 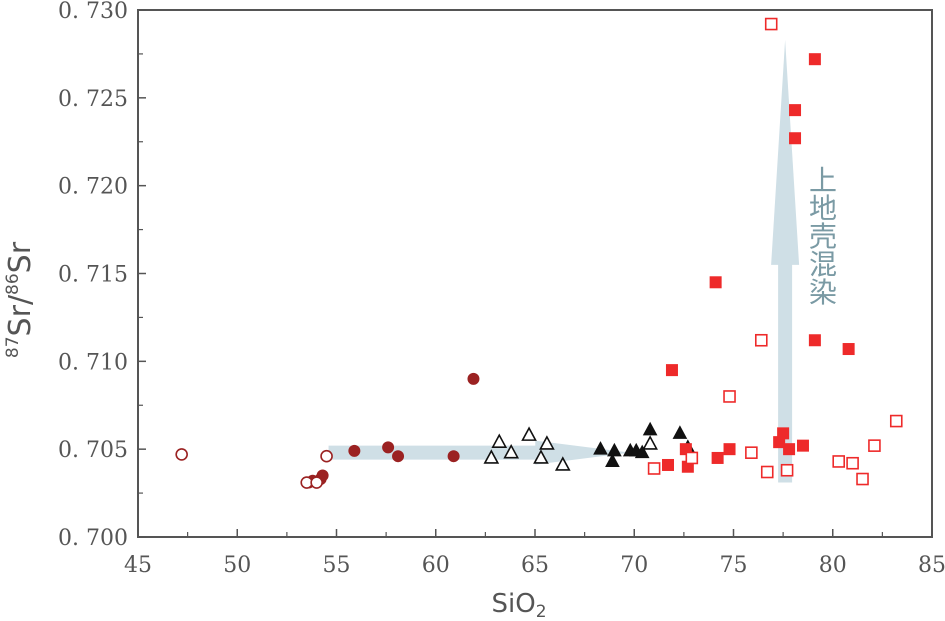 What do you see at coordinates (518, 605) in the screenshot?
I see `x-axis-title: SiO2` at bounding box center [518, 605].